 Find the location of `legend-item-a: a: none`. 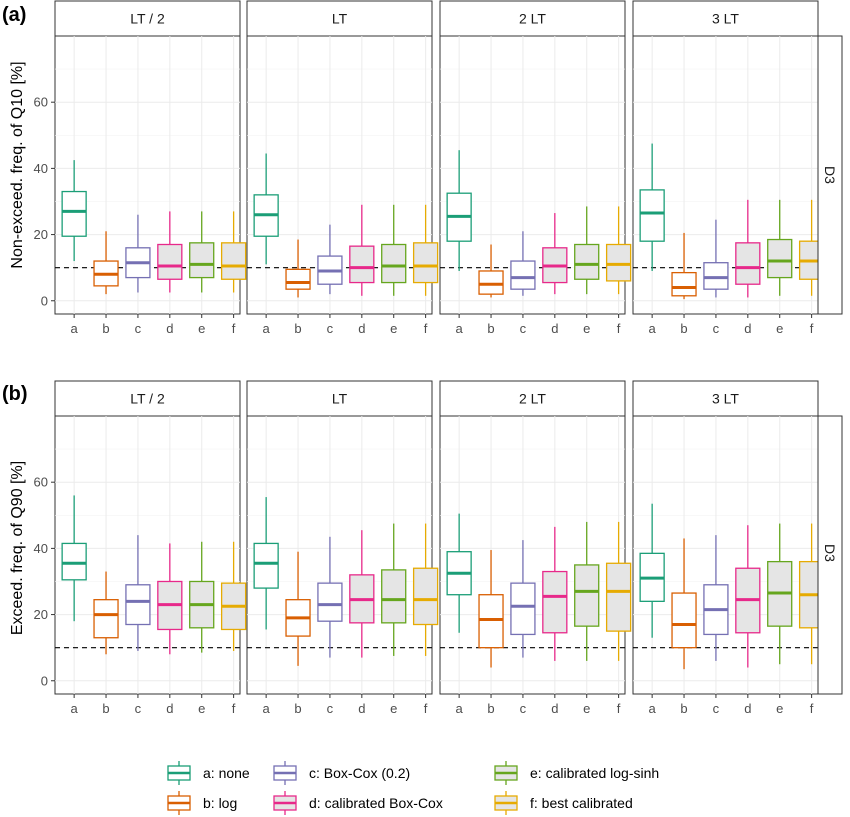

legend-item-a: a: none is located at coordinates (208, 773).